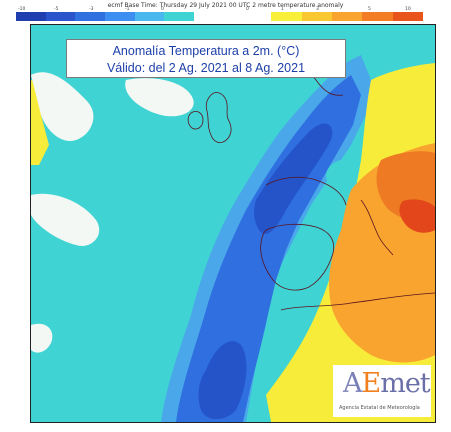  I want to click on aemet-logo: AEmet Agencia Estatal de Meteorología, so click(382, 391).